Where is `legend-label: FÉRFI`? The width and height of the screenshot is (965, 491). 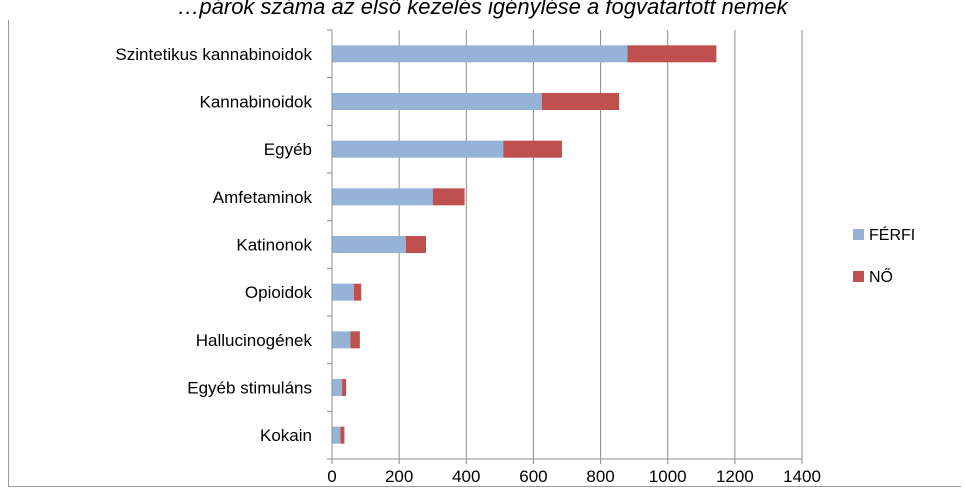
legend-label: FÉRFI is located at coordinates (892, 234).